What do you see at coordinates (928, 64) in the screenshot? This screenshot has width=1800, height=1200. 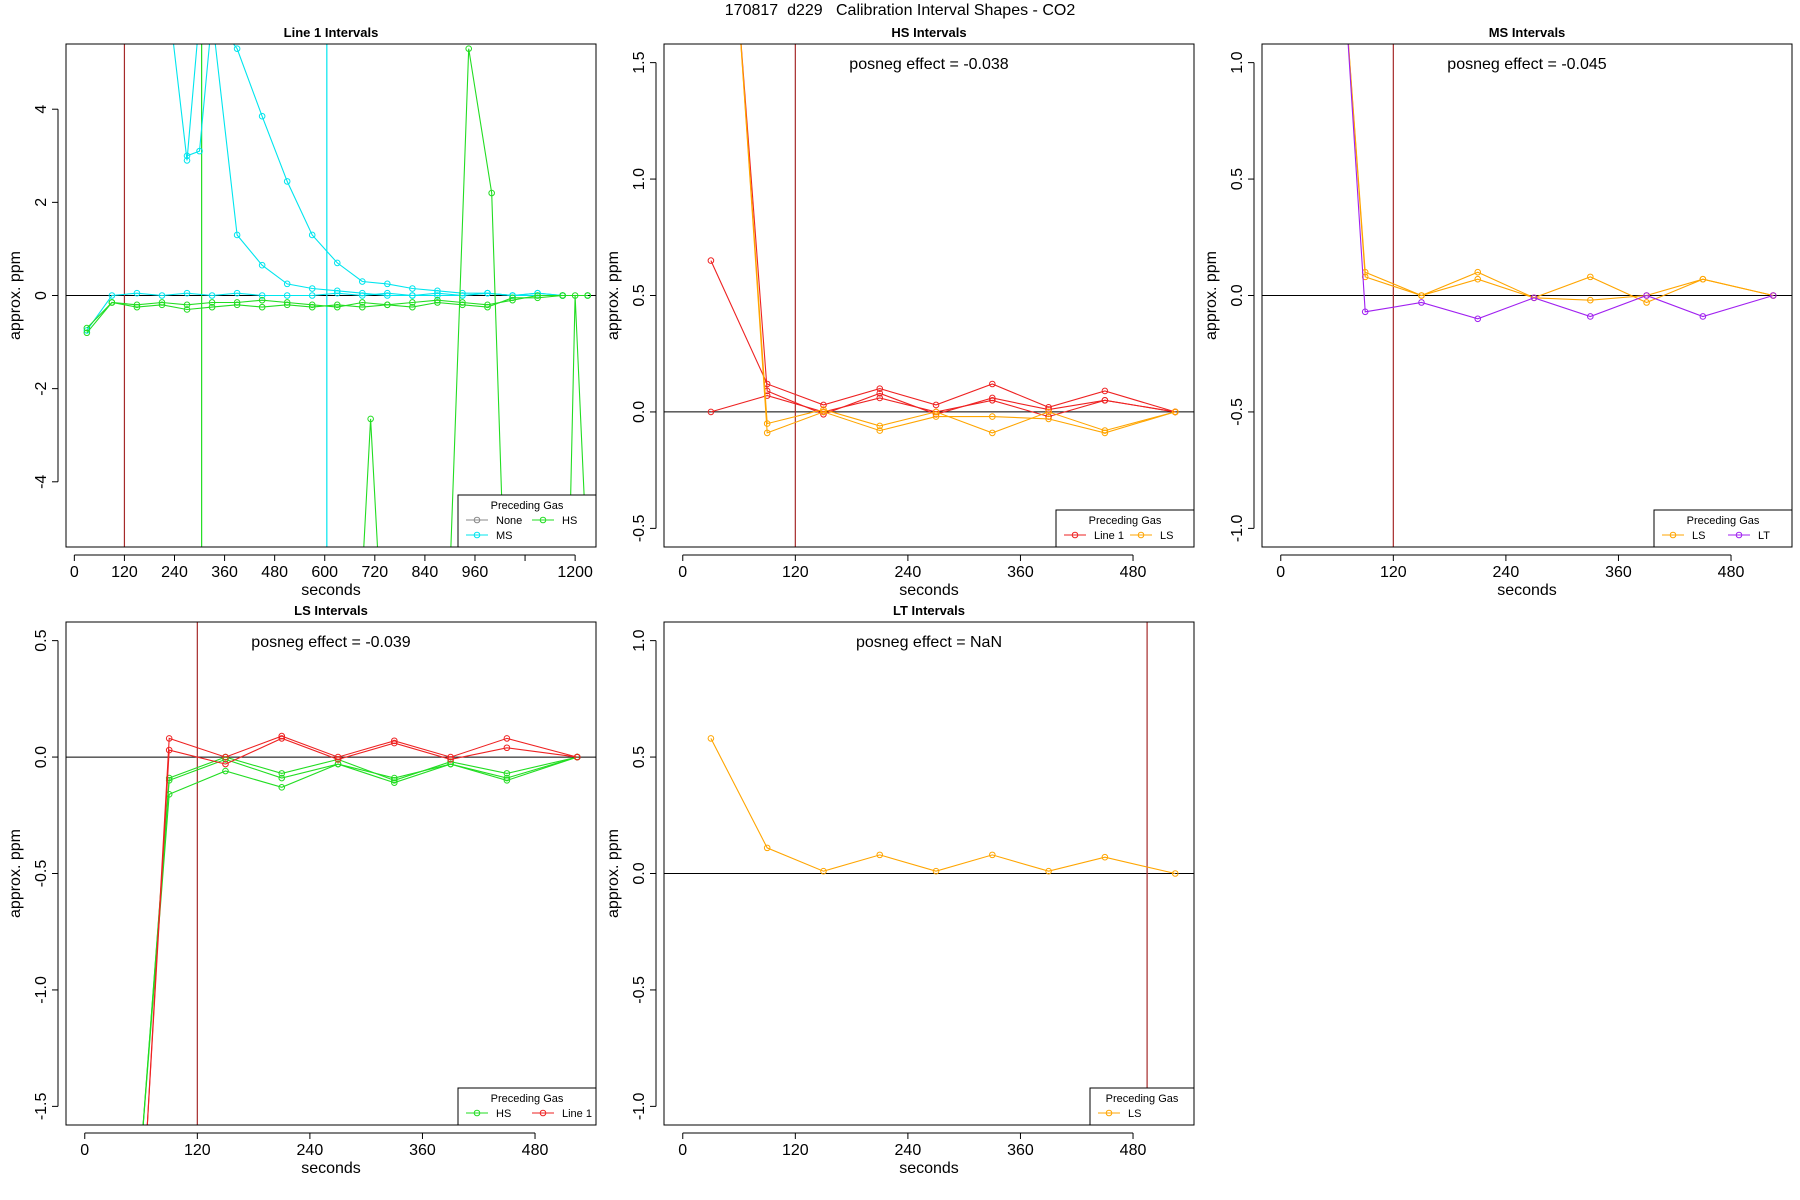 I see `posneg-annotation: posneg effect = -0.038` at bounding box center [928, 64].